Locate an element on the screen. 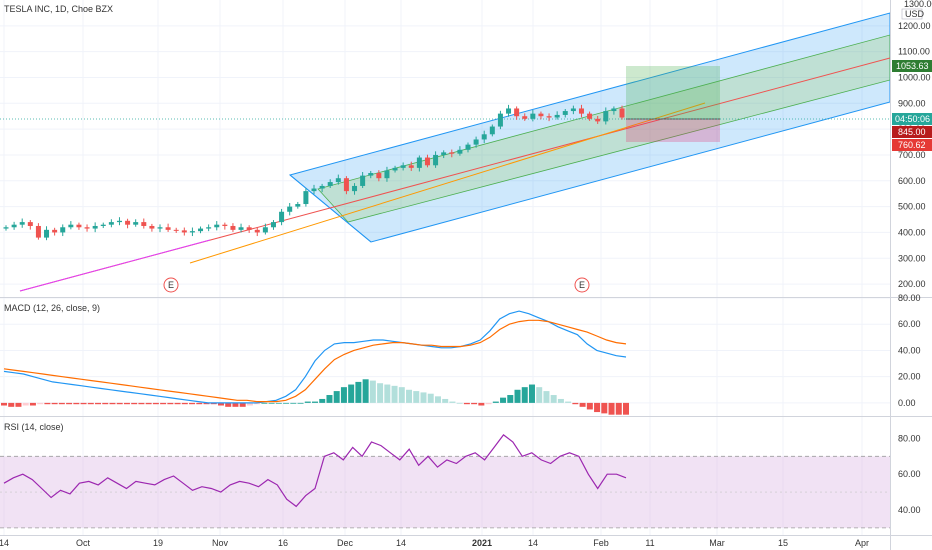 The height and width of the screenshot is (550, 932). rsi-axis: 40.00 60.00 80.00 is located at coordinates (909, 474).